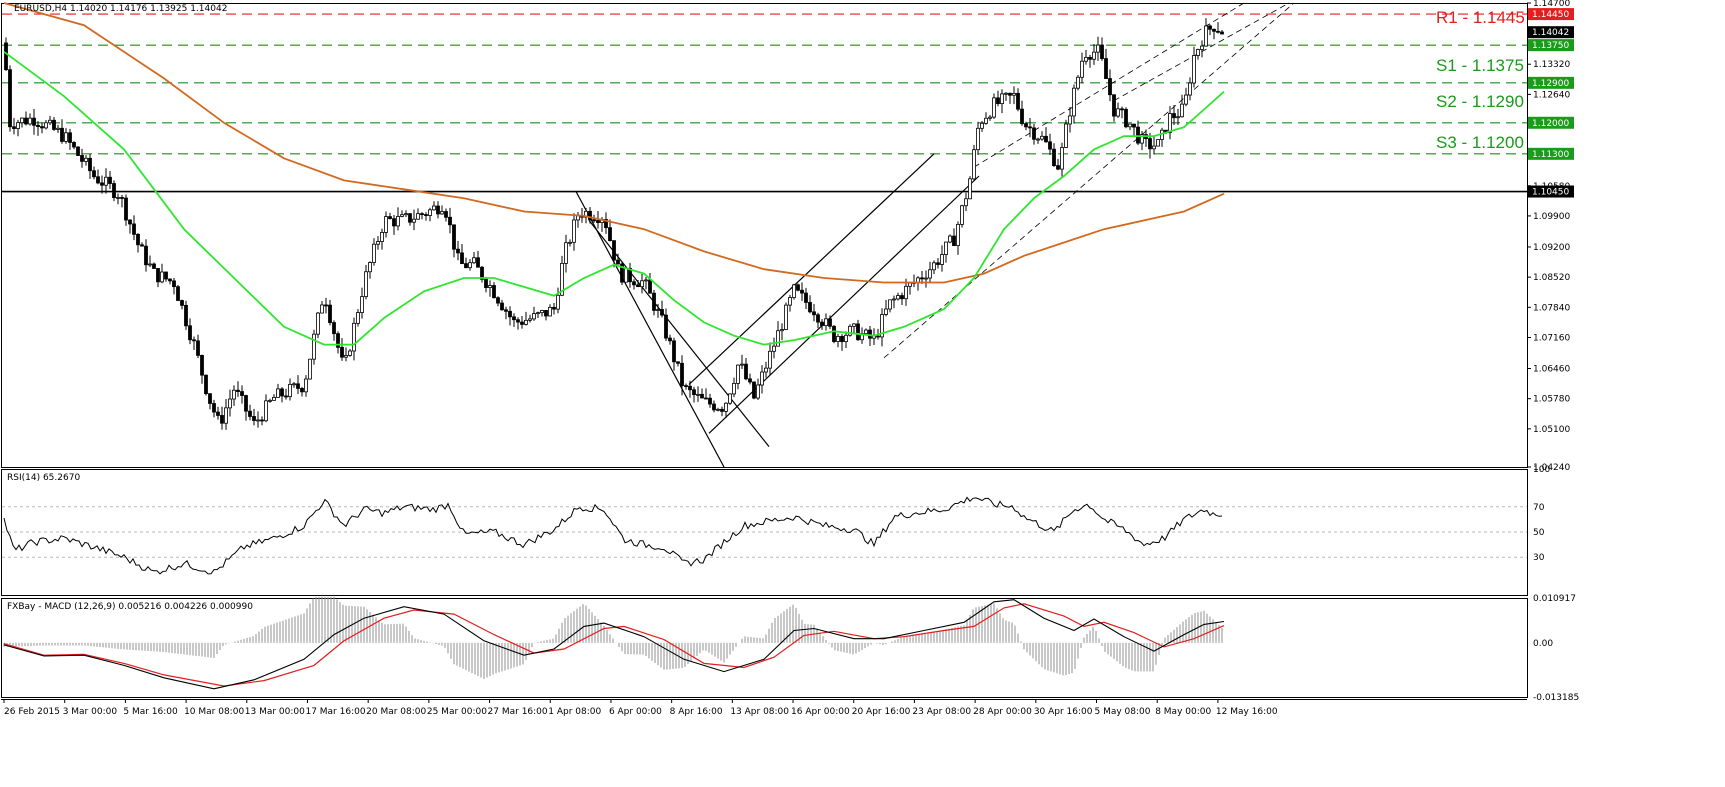 The height and width of the screenshot is (787, 1725). Describe the element at coordinates (1551, 248) in the screenshot. I see `price-tick-label: 1.09200` at that location.